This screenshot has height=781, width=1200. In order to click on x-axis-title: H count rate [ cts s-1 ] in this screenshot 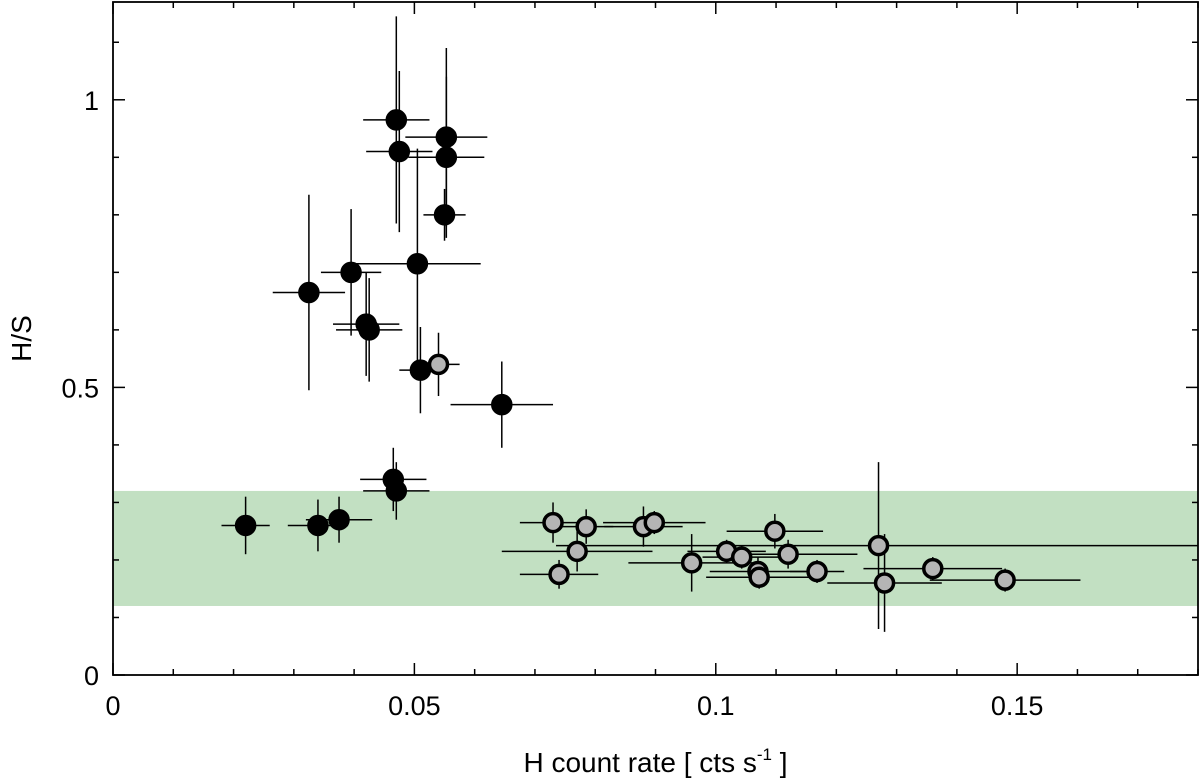, I will do `click(655, 761)`.